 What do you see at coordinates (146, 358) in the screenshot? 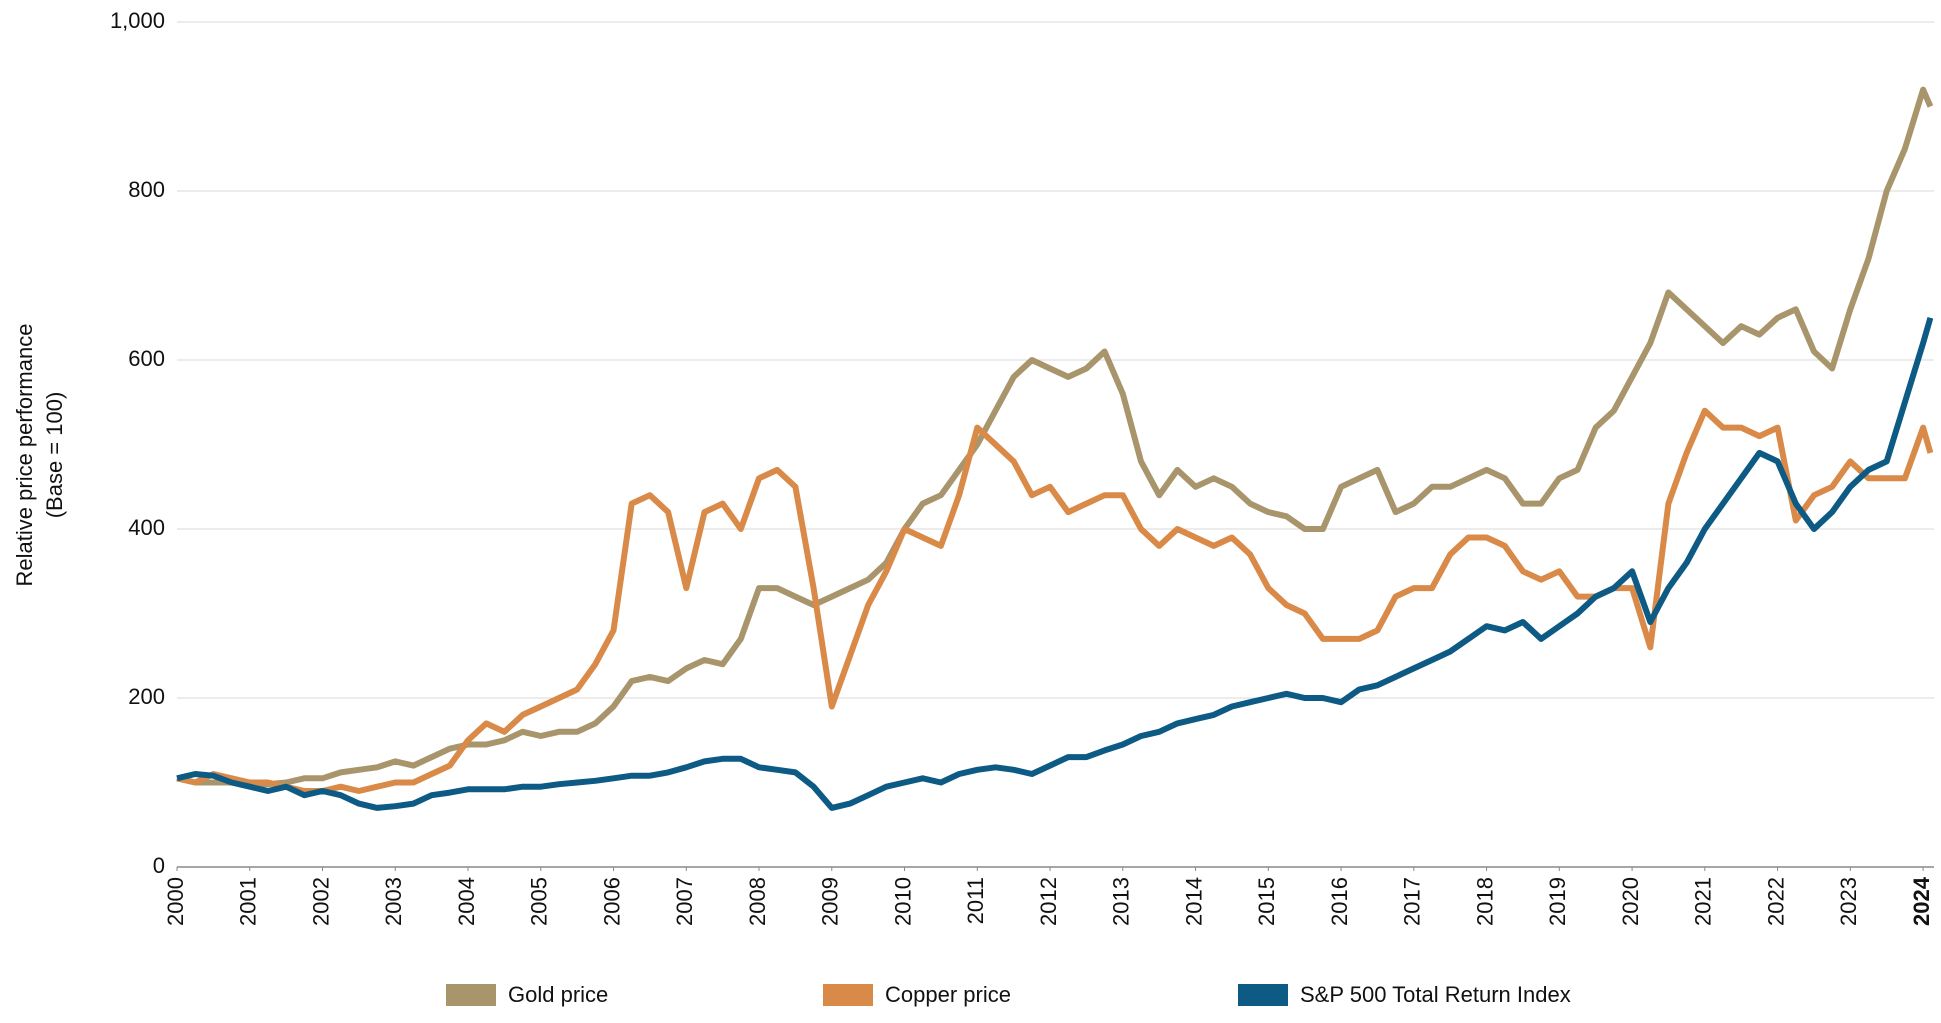
I see `y-tick-label: 600` at bounding box center [146, 358].